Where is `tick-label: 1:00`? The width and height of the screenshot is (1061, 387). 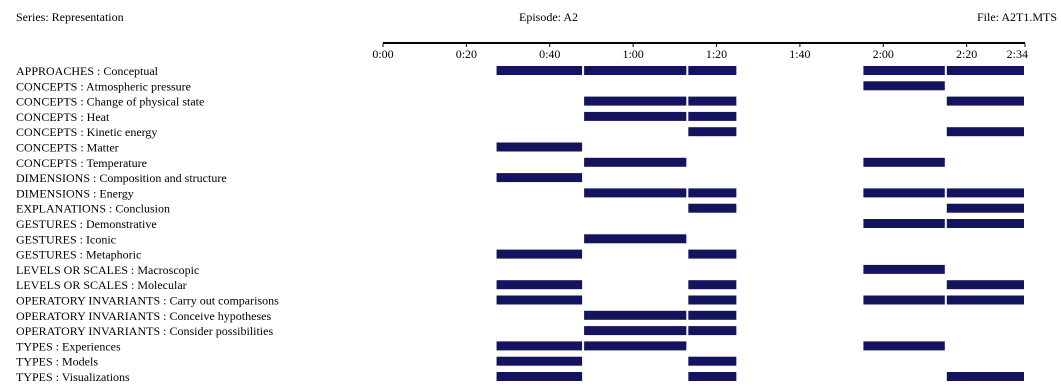 tick-label: 1:00 is located at coordinates (632, 54).